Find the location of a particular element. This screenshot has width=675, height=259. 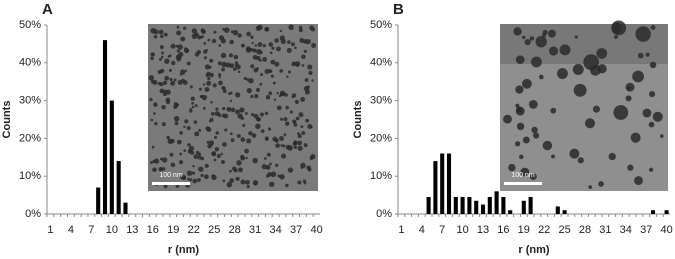

x-tick-label: 10 is located at coordinates (462, 230).